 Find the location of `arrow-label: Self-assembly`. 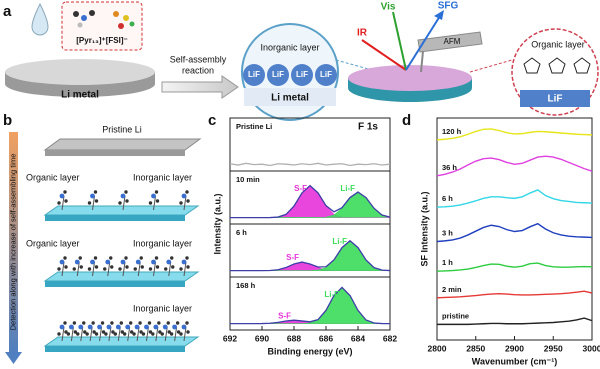

arrow-label: Self-assembly is located at coordinates (198, 59).